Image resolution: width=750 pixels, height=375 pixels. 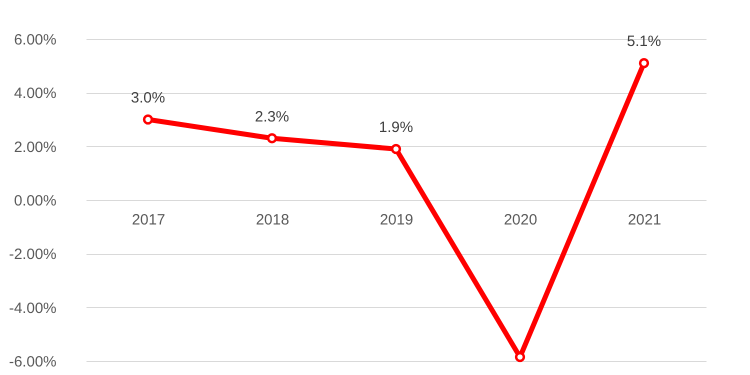 I want to click on x-tick-label: 2019, so click(x=397, y=220).